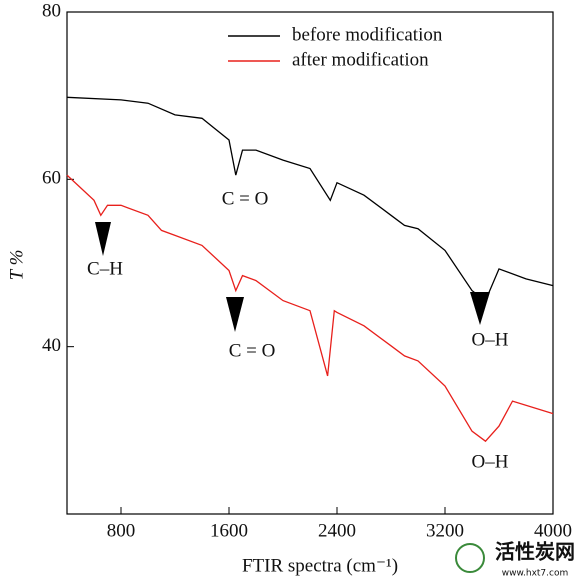  I want to click on watermark: 活性炭网 www.hxt7.com, so click(515, 559).